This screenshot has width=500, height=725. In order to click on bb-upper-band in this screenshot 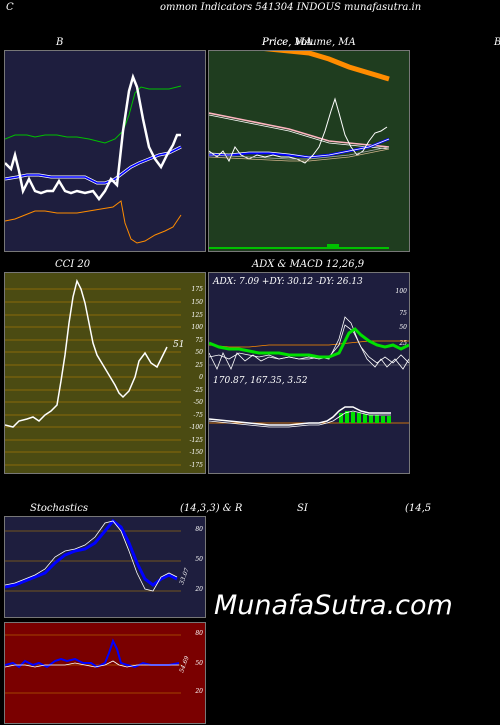, I will do `click(93, 114)`.